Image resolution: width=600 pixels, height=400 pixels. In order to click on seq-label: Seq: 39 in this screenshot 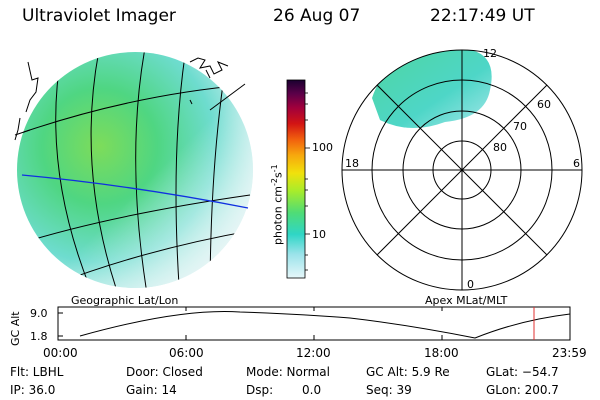, I will do `click(389, 390)`.